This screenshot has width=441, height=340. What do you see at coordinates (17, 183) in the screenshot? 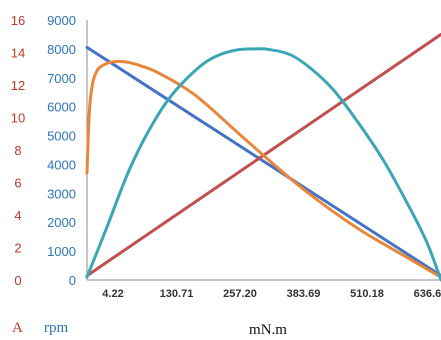
I see `left-axis-tick-label: 6` at bounding box center [17, 183].